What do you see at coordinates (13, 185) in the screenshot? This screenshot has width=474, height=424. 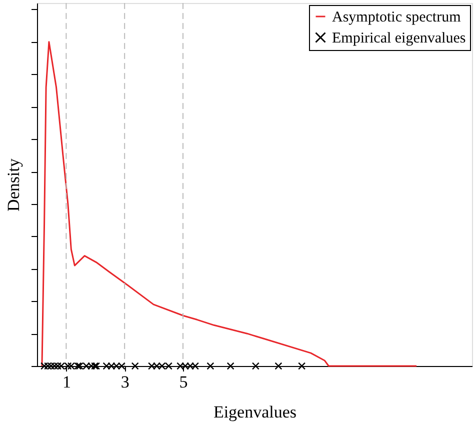 I see `y-axis-title: Density` at bounding box center [13, 185].